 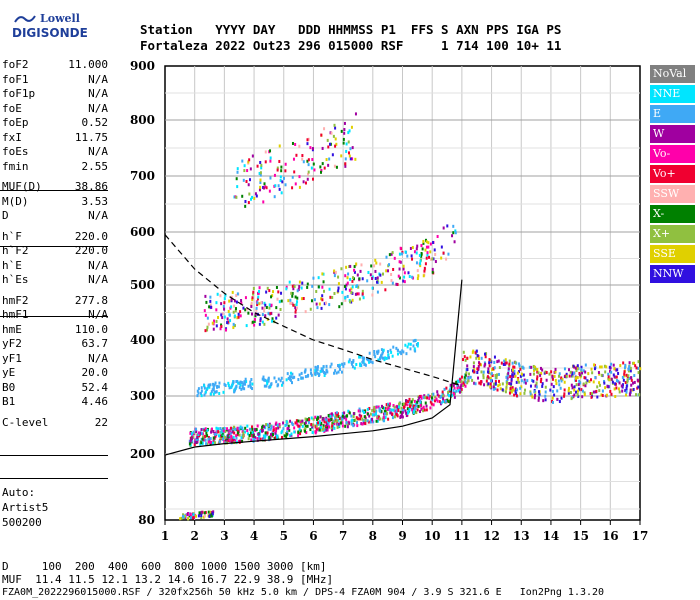 I want to click on legend-item: X-, so click(x=672, y=215).